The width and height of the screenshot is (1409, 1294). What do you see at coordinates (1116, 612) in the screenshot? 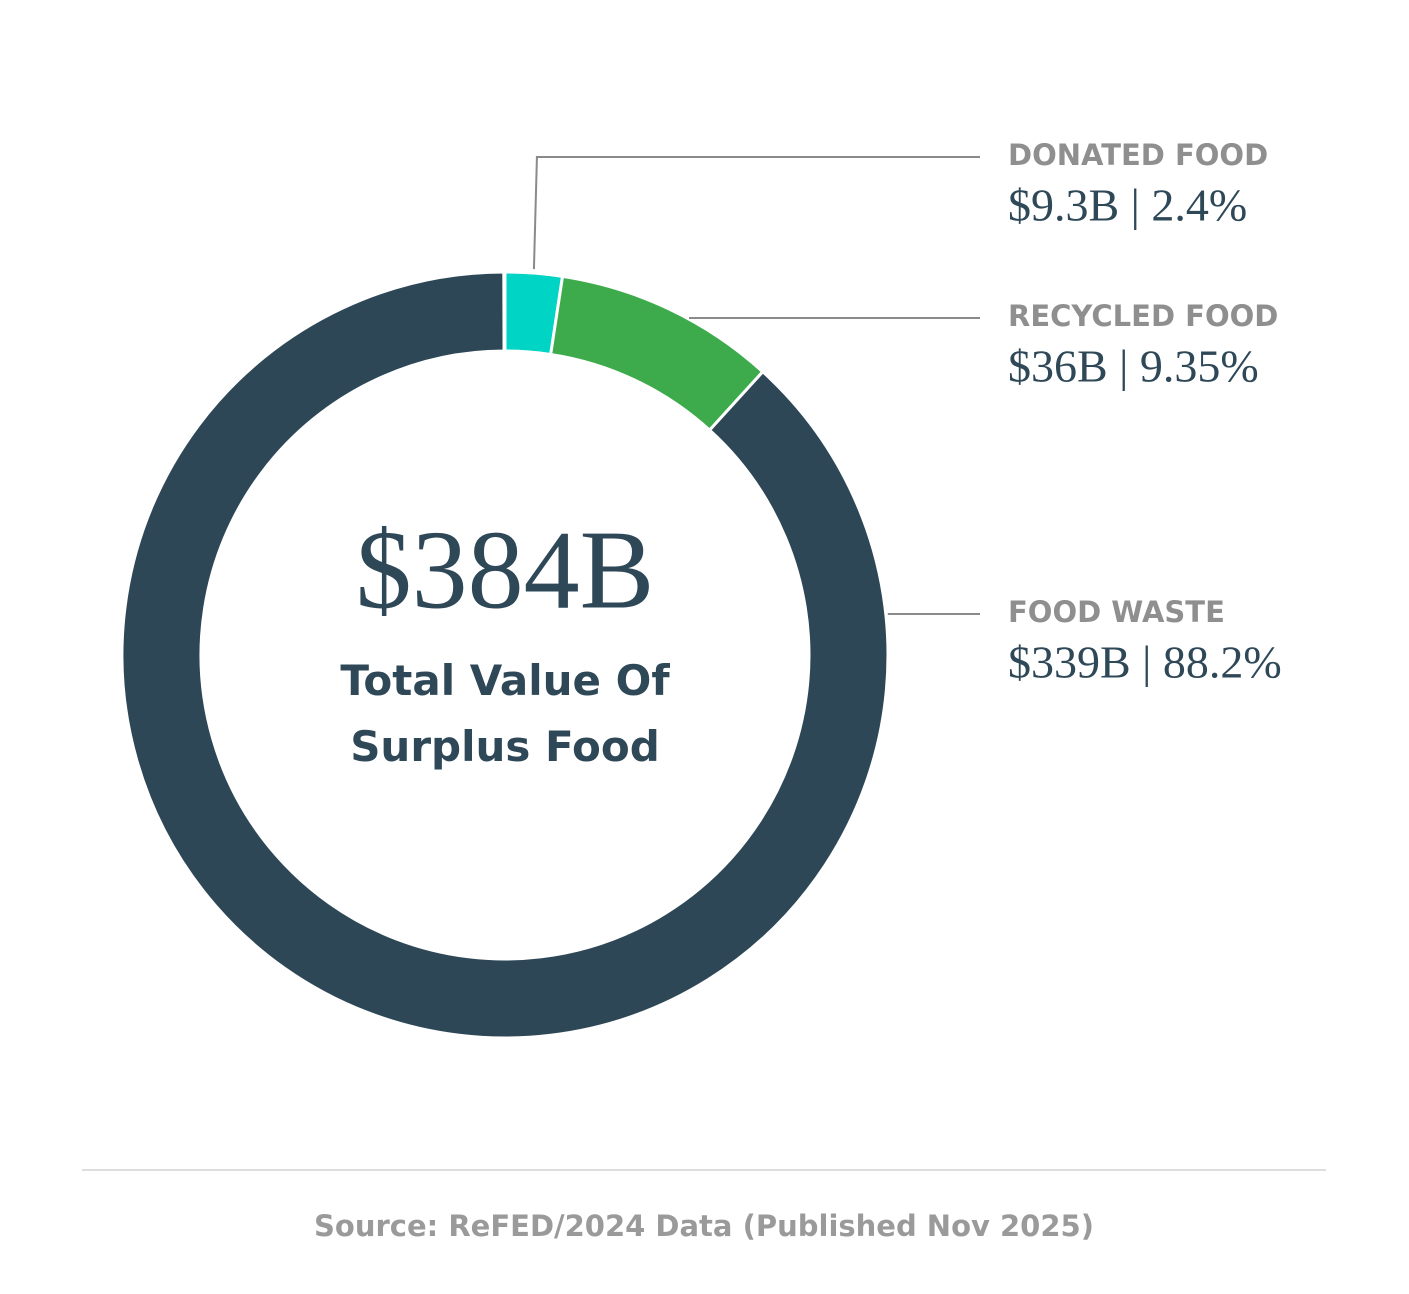
I see `legend-label: FOOD WASTE` at bounding box center [1116, 612].